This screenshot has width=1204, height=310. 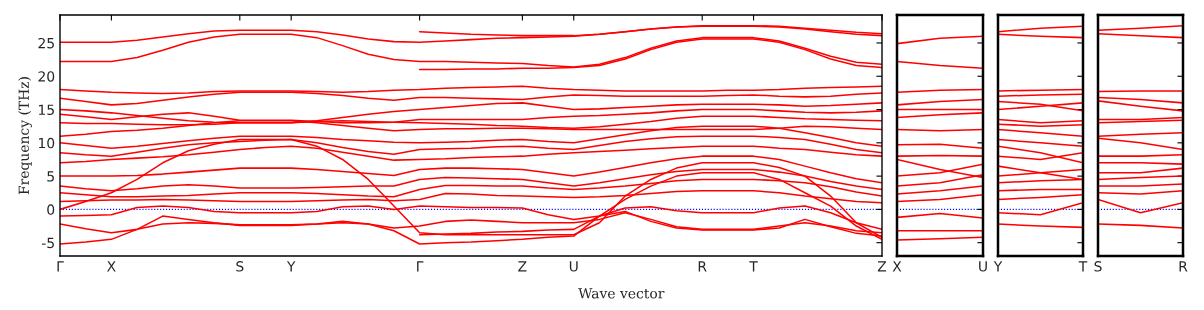 I want to click on y-tick-label: 15, so click(x=46, y=110).